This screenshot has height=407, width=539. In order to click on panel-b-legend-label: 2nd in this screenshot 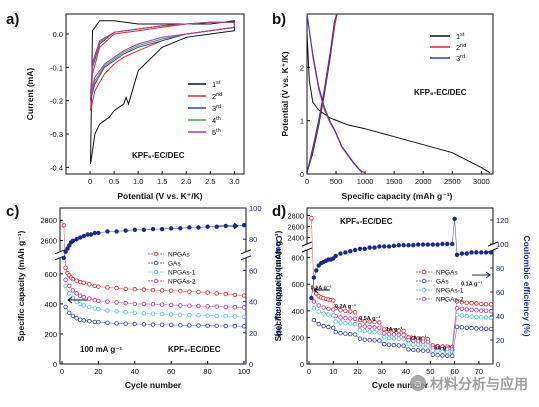, I will do `click(461, 47)`.